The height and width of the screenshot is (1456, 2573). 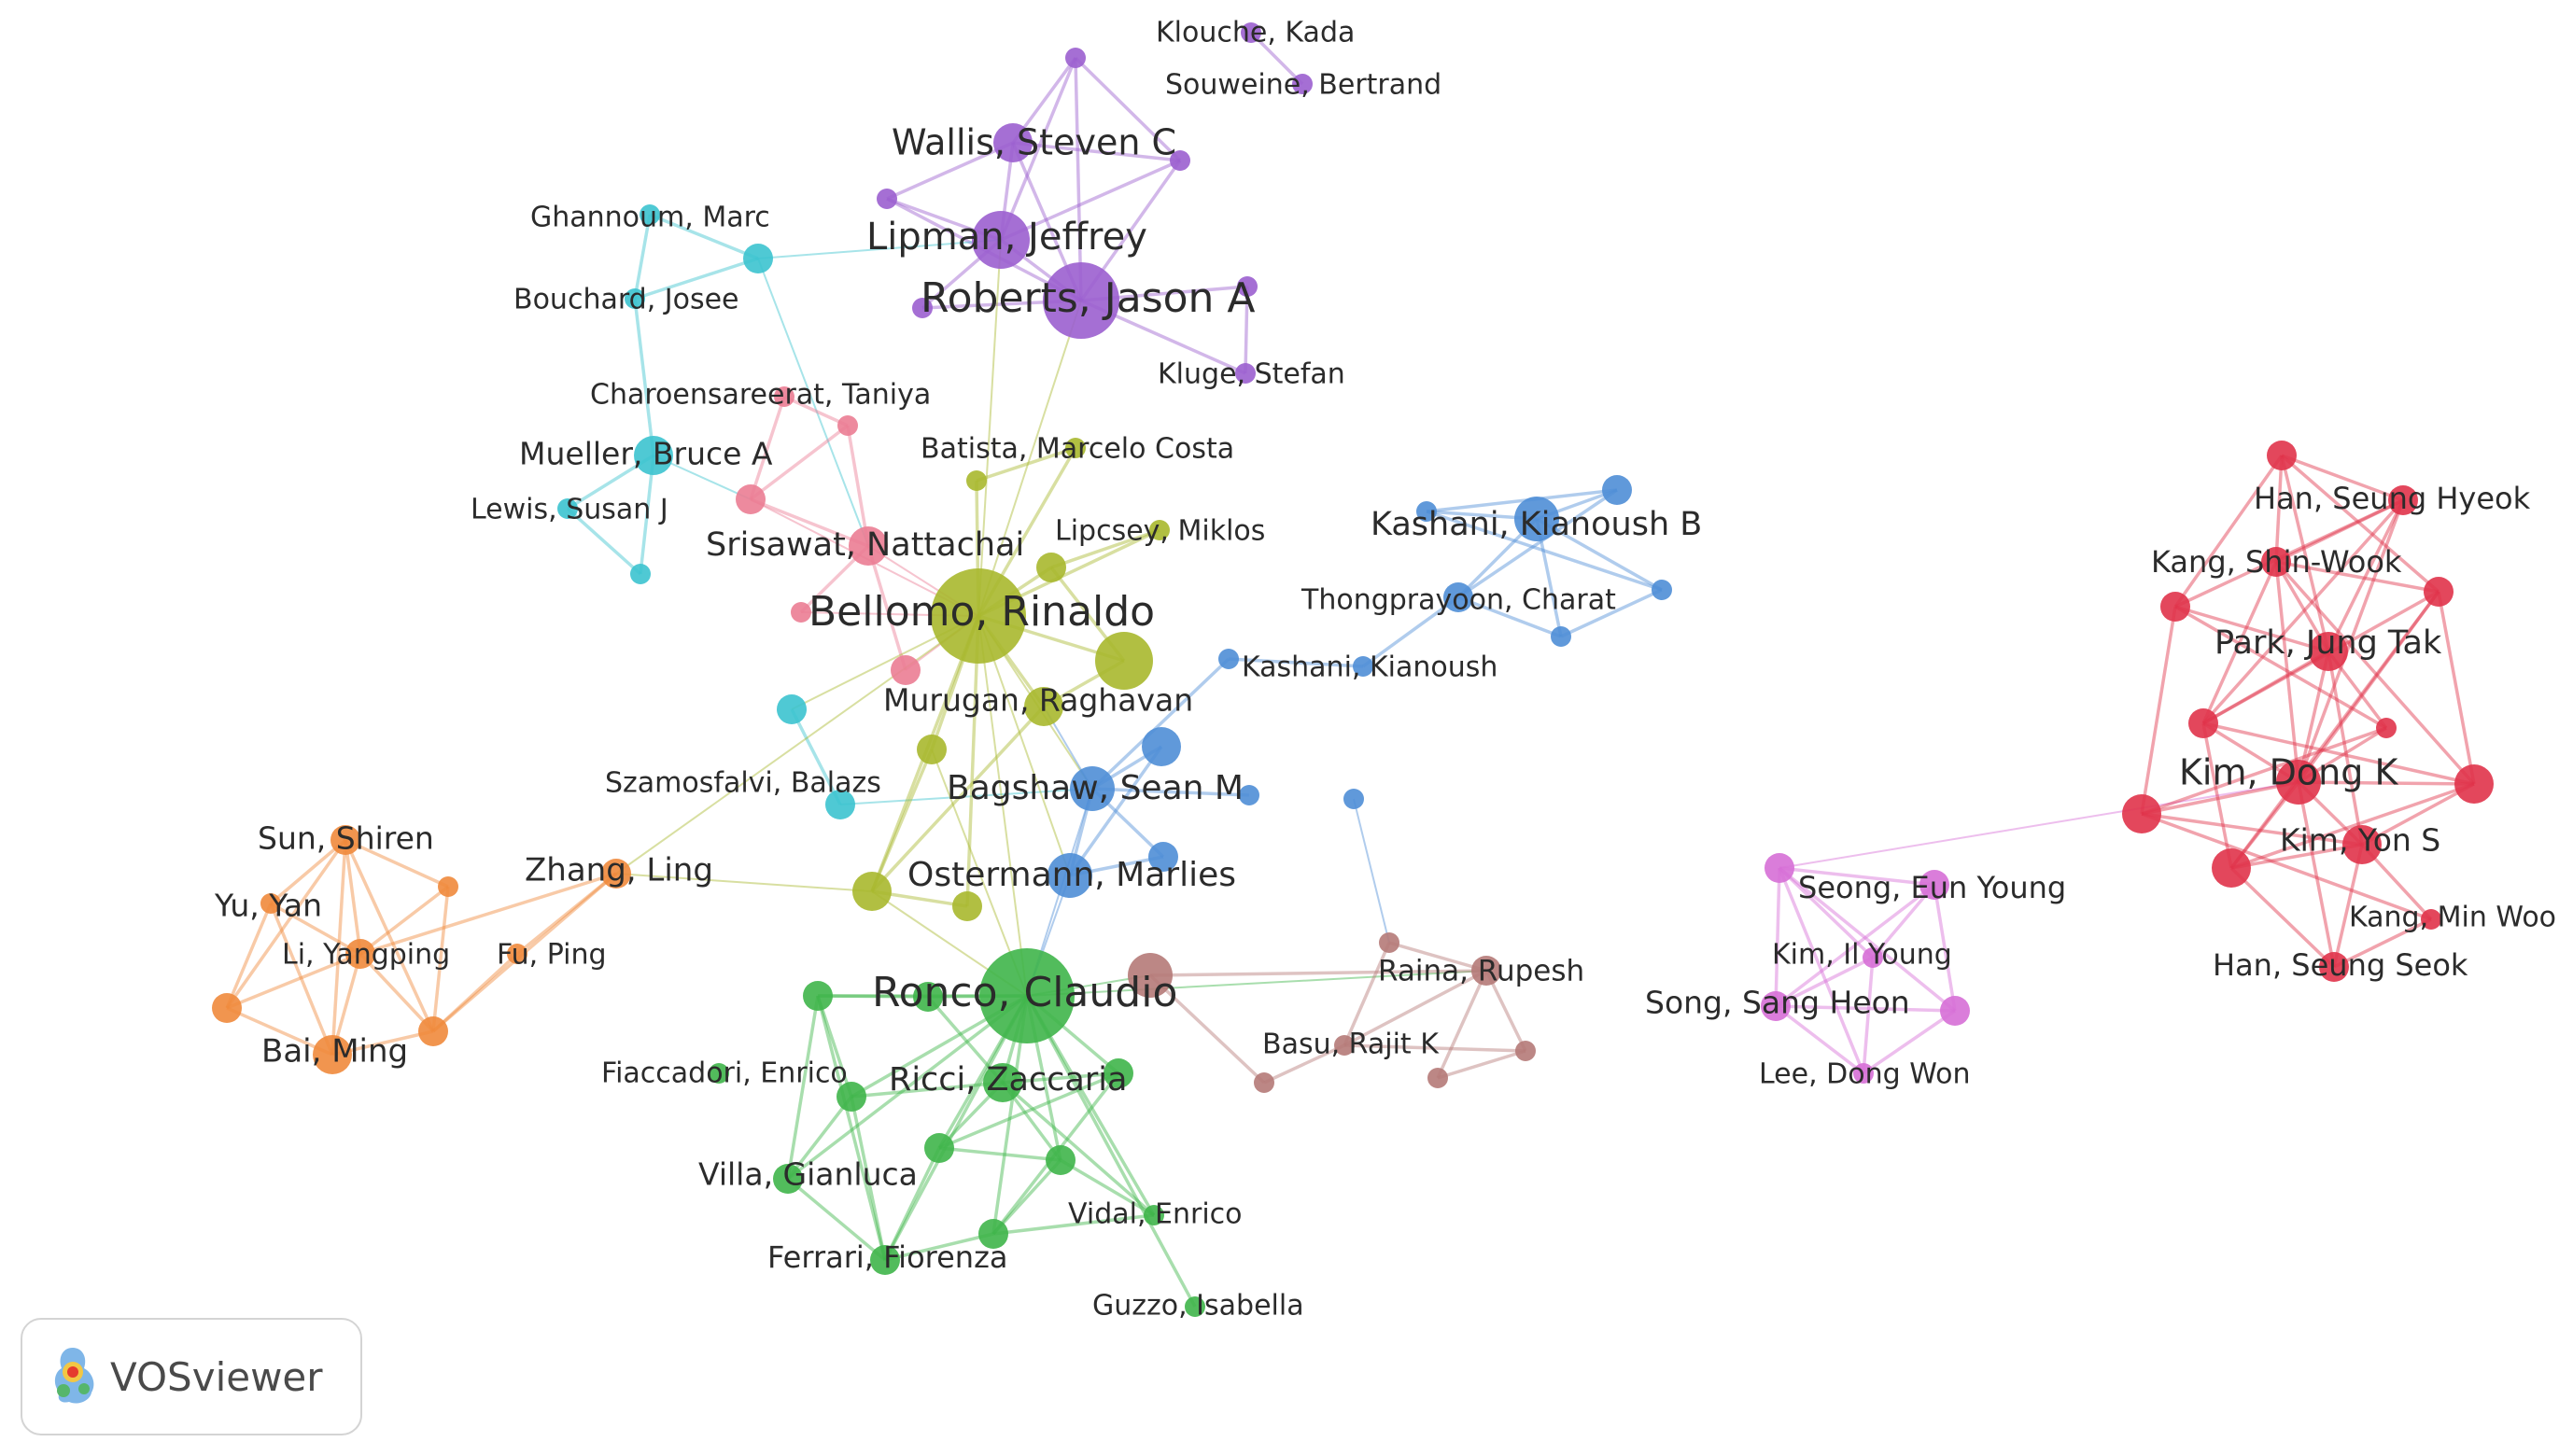 I want to click on node-souweine, so click(x=1302, y=84).